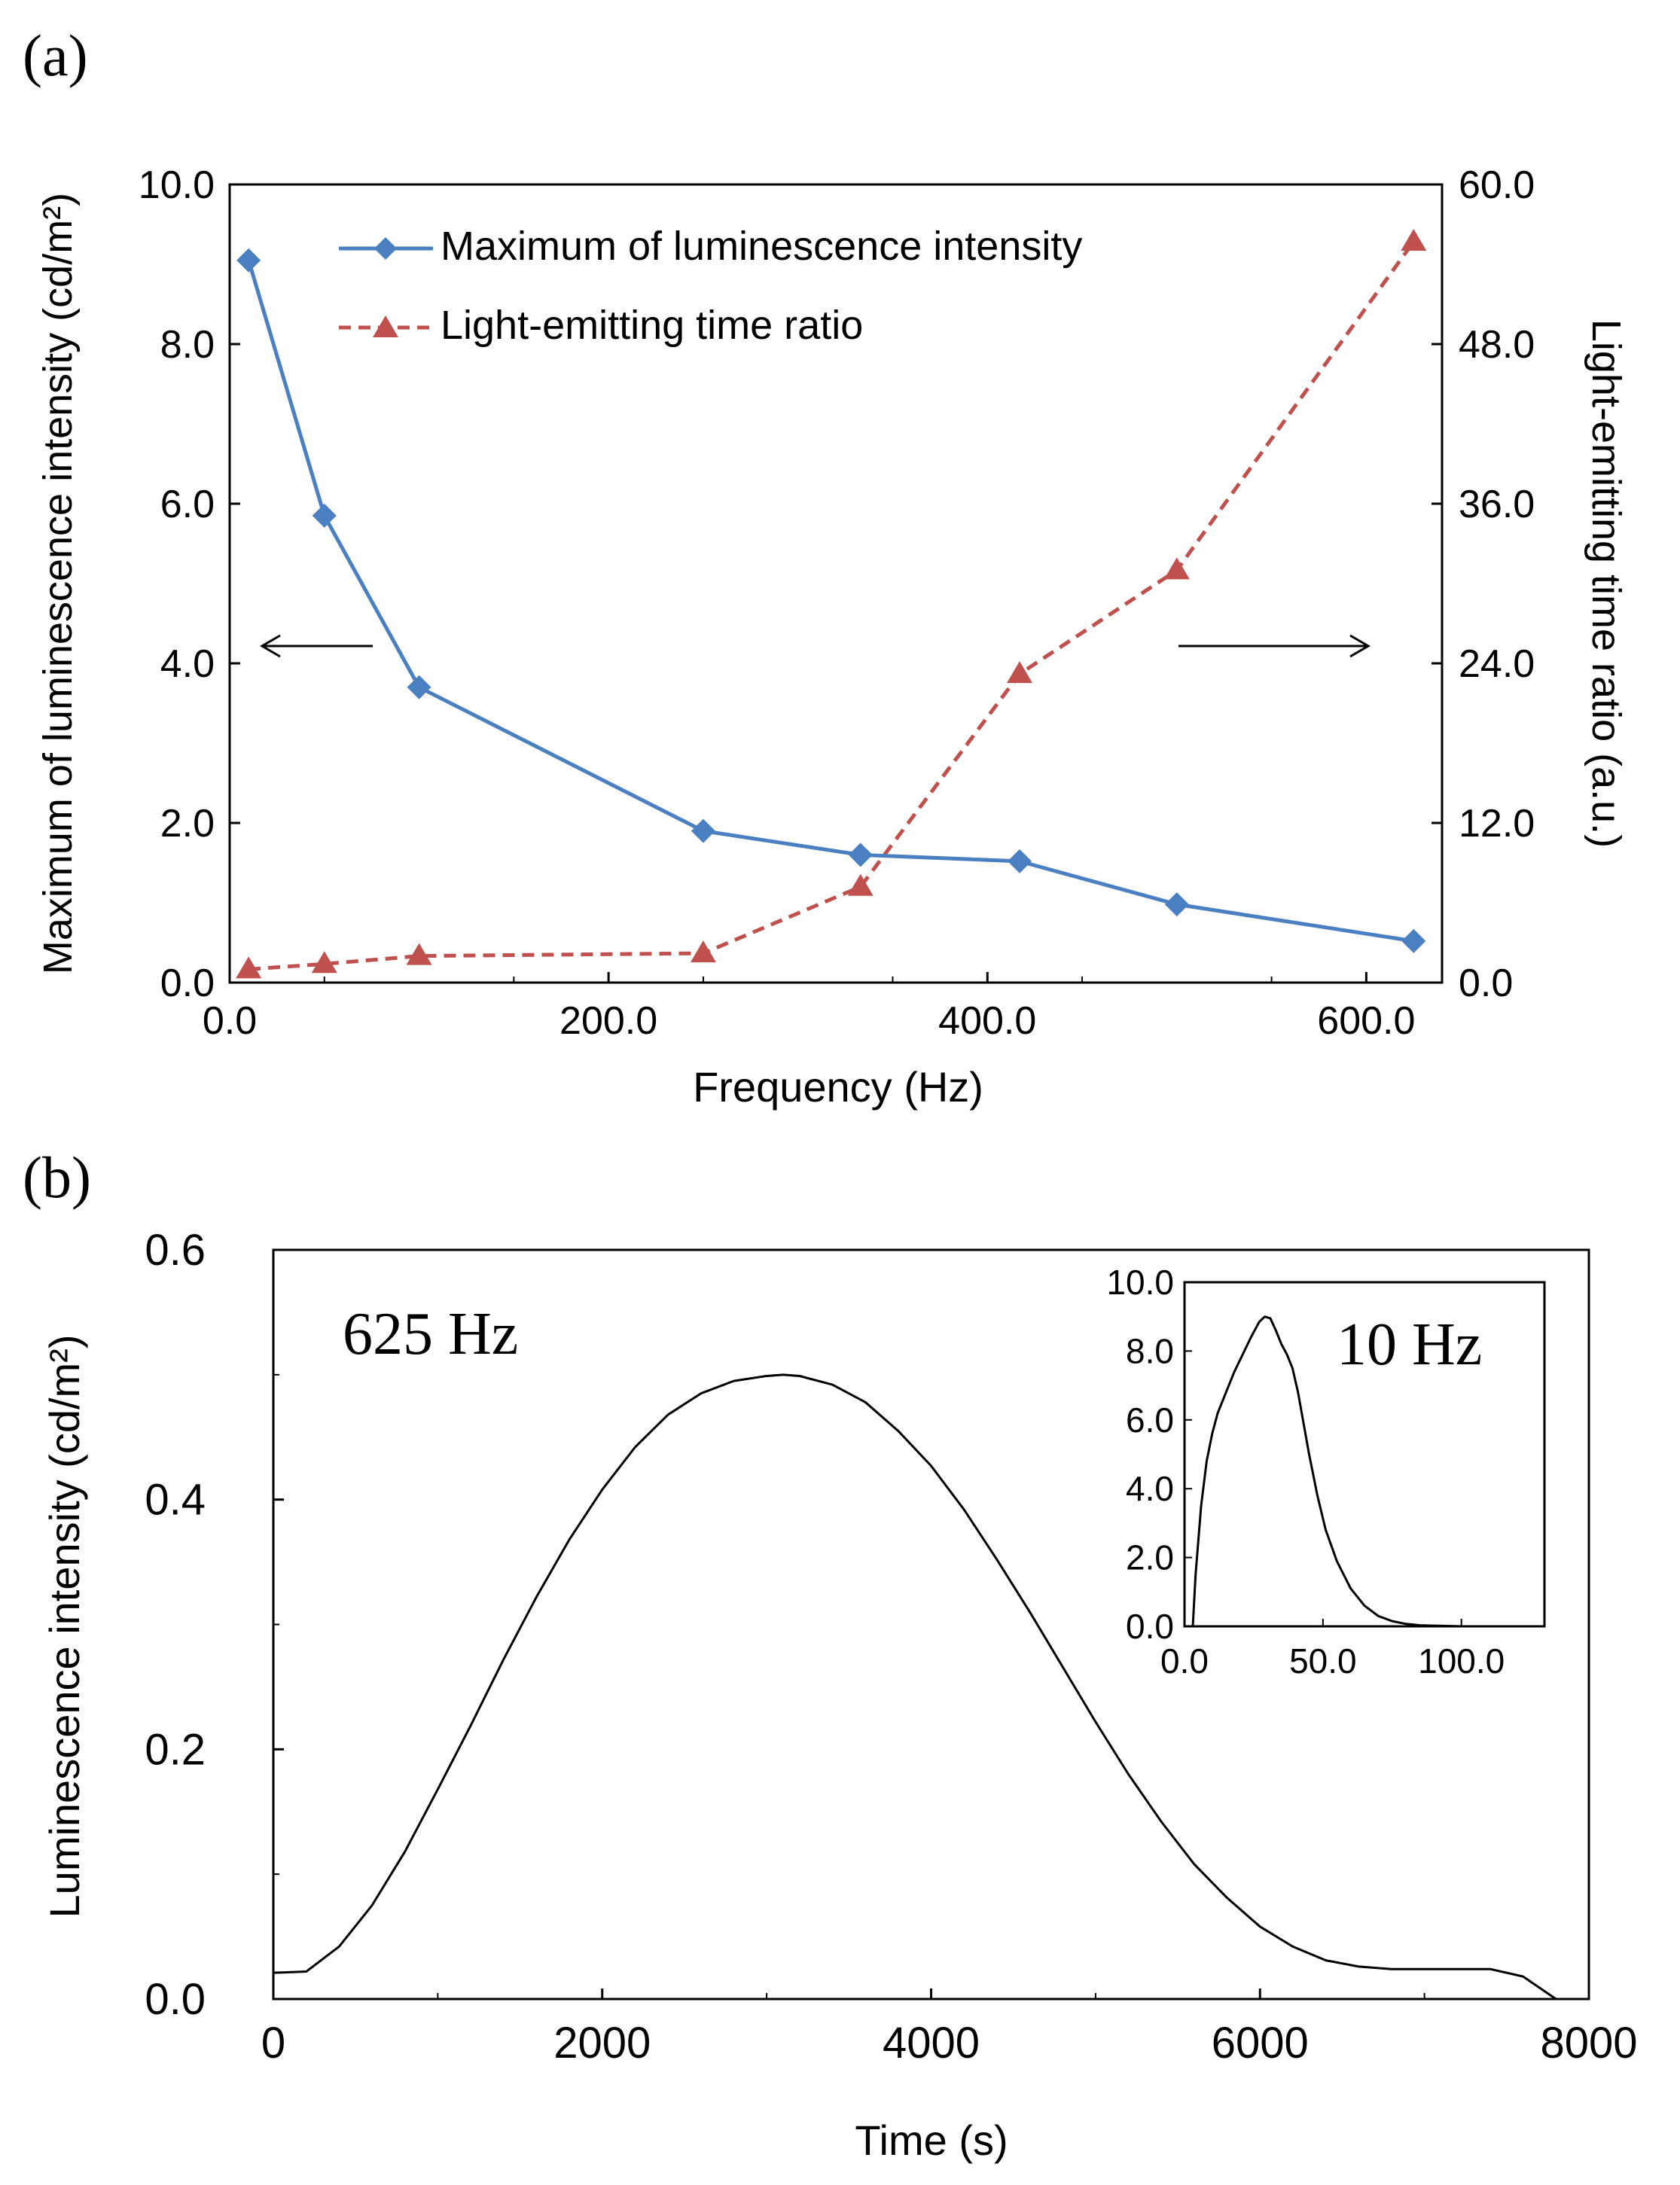  I want to click on y-tick-label: 0.6, so click(175, 1250).